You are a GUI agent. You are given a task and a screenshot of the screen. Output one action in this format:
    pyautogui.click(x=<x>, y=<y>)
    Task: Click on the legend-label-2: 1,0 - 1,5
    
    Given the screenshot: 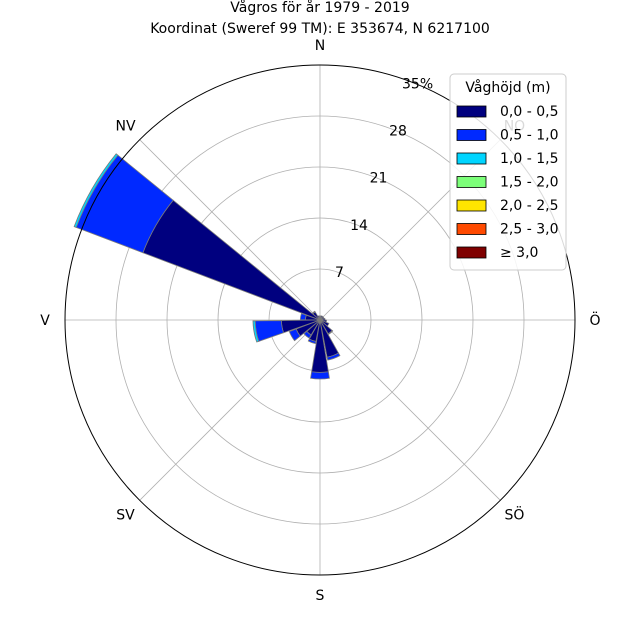 What is the action you would take?
    pyautogui.click(x=529, y=159)
    